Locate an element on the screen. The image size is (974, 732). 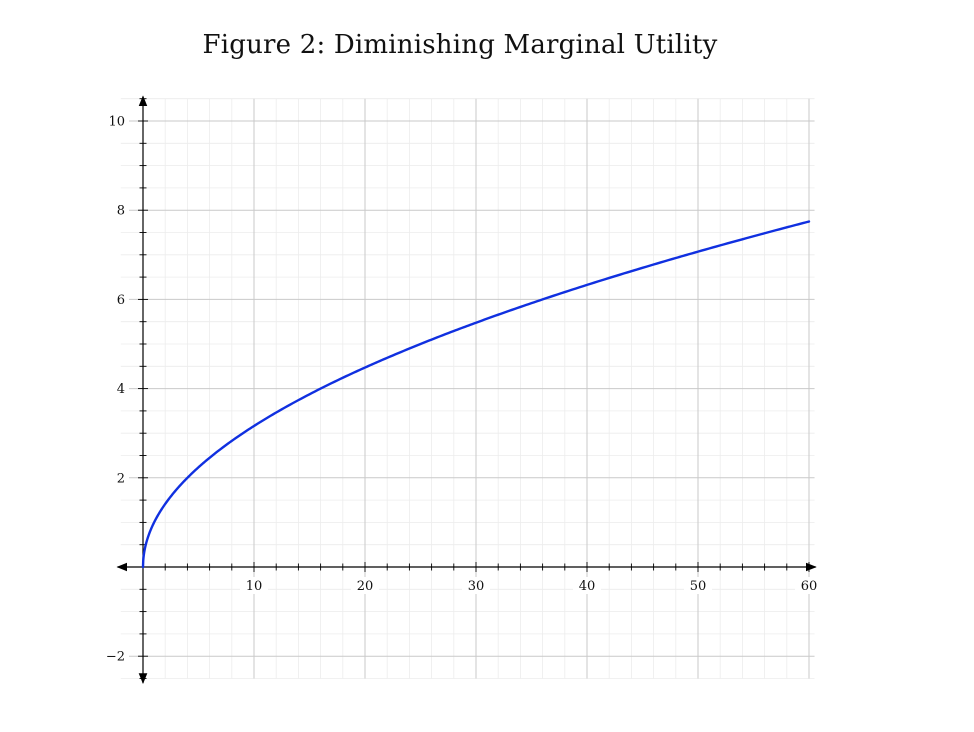
x-tick-label: 10 is located at coordinates (254, 586).